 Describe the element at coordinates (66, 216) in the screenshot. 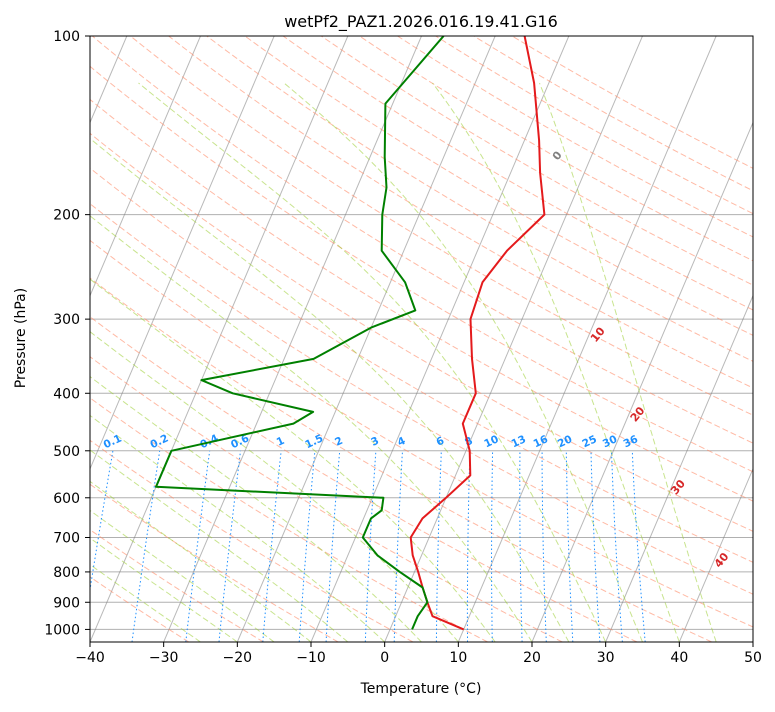

I see `y-tick-label: 200` at that location.